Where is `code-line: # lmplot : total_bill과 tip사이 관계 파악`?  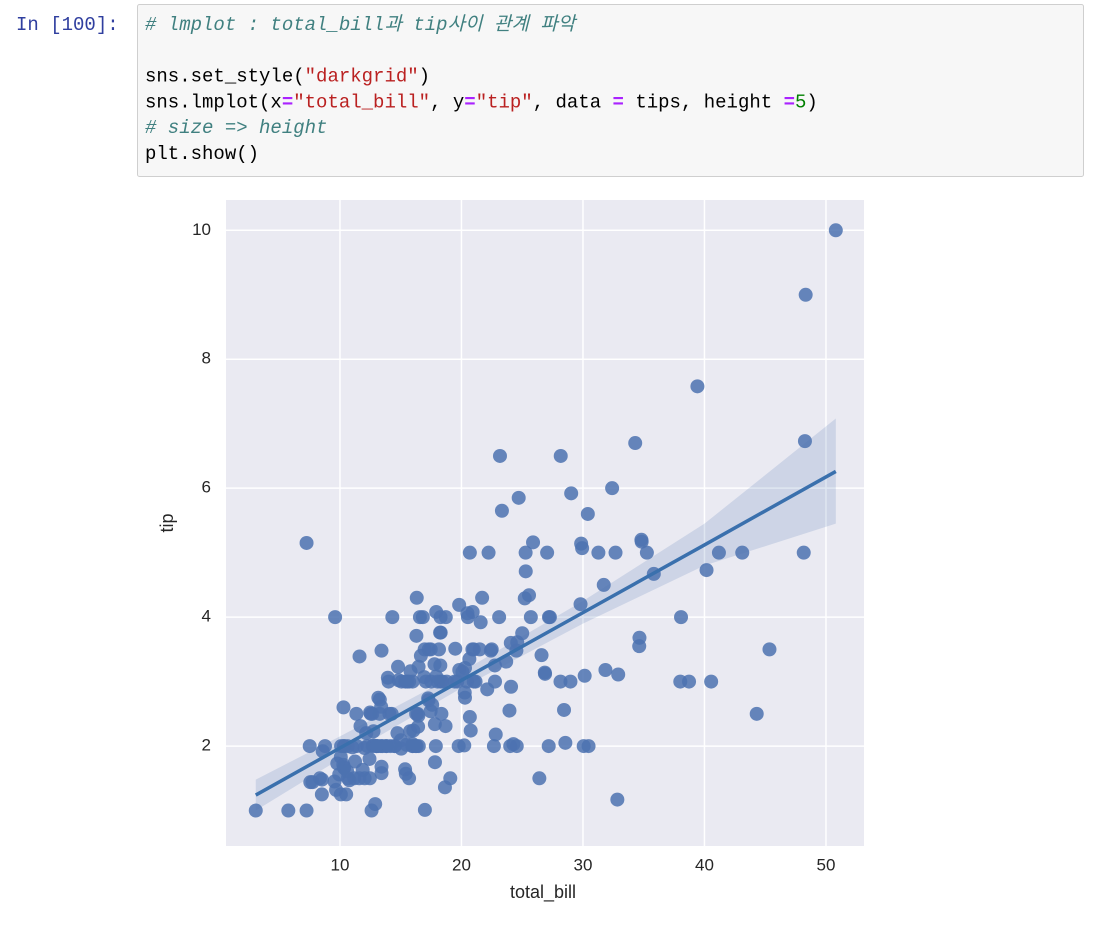 code-line: # lmplot : total_bill과 tip사이 관계 파악 is located at coordinates (361, 25).